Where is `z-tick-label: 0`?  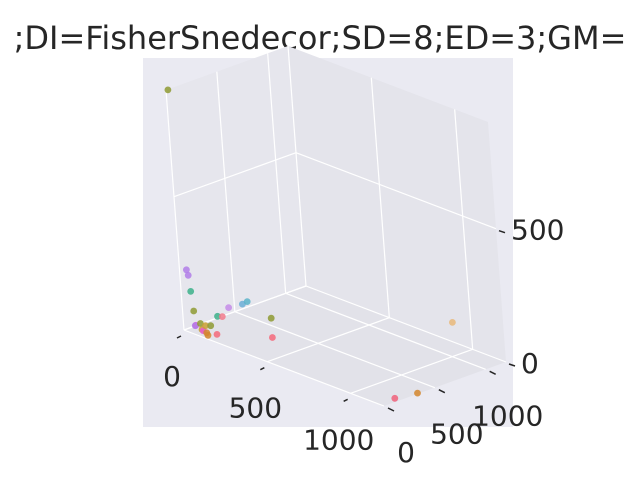
z-tick-label: 0 is located at coordinates (530, 363).